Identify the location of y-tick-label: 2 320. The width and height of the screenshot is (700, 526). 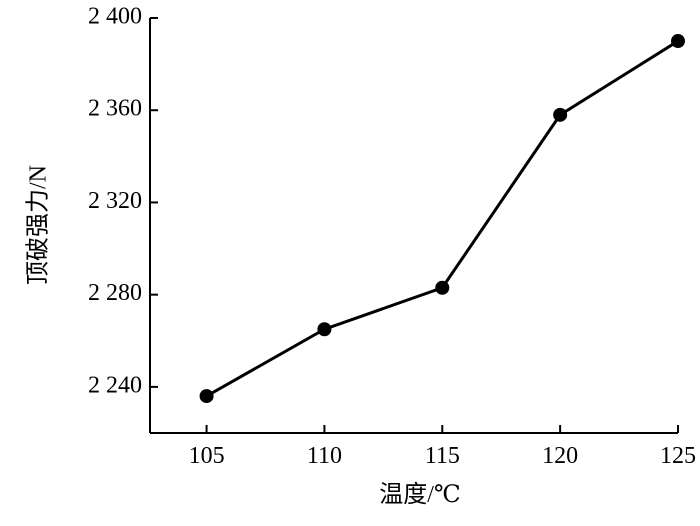
(115, 201).